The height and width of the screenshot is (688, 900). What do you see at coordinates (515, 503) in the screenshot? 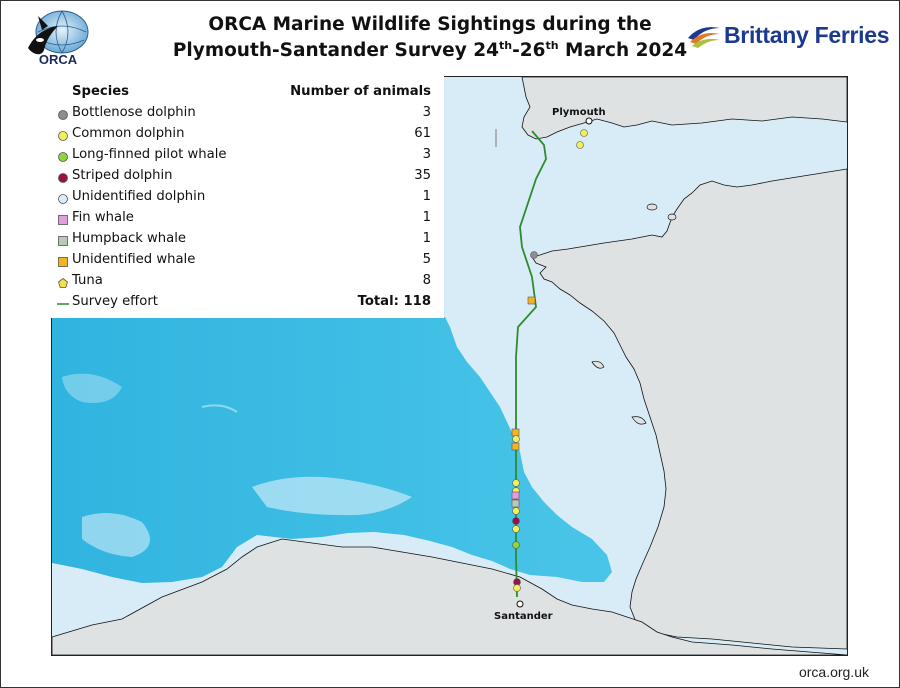
I see `sighting-humpback-whale` at bounding box center [515, 503].